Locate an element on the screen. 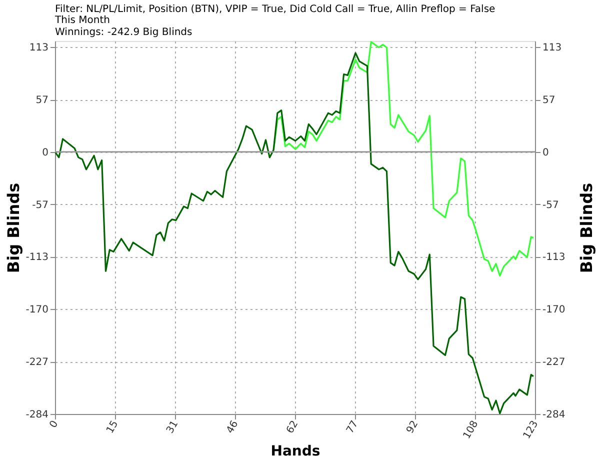  y2-axis-title: Big Blinds is located at coordinates (586, 228).